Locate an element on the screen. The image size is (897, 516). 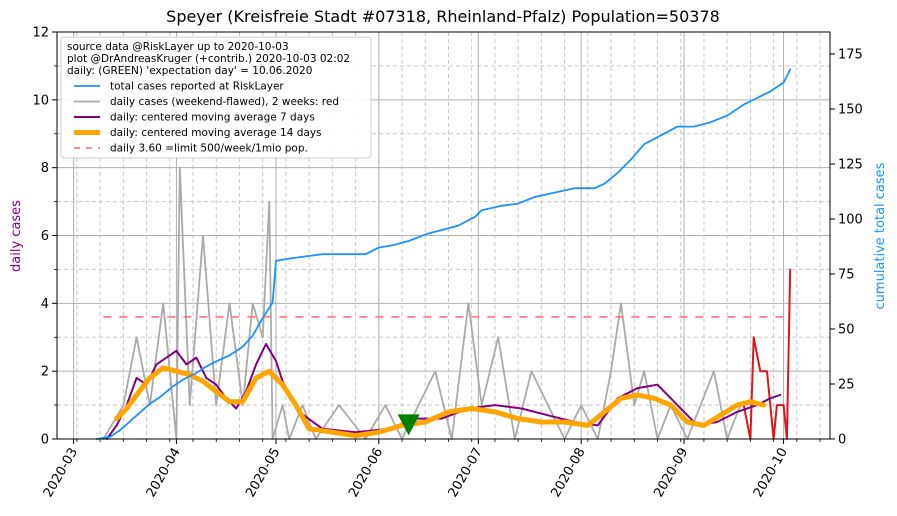
y-right-tick-label: 25 is located at coordinates (846, 385).